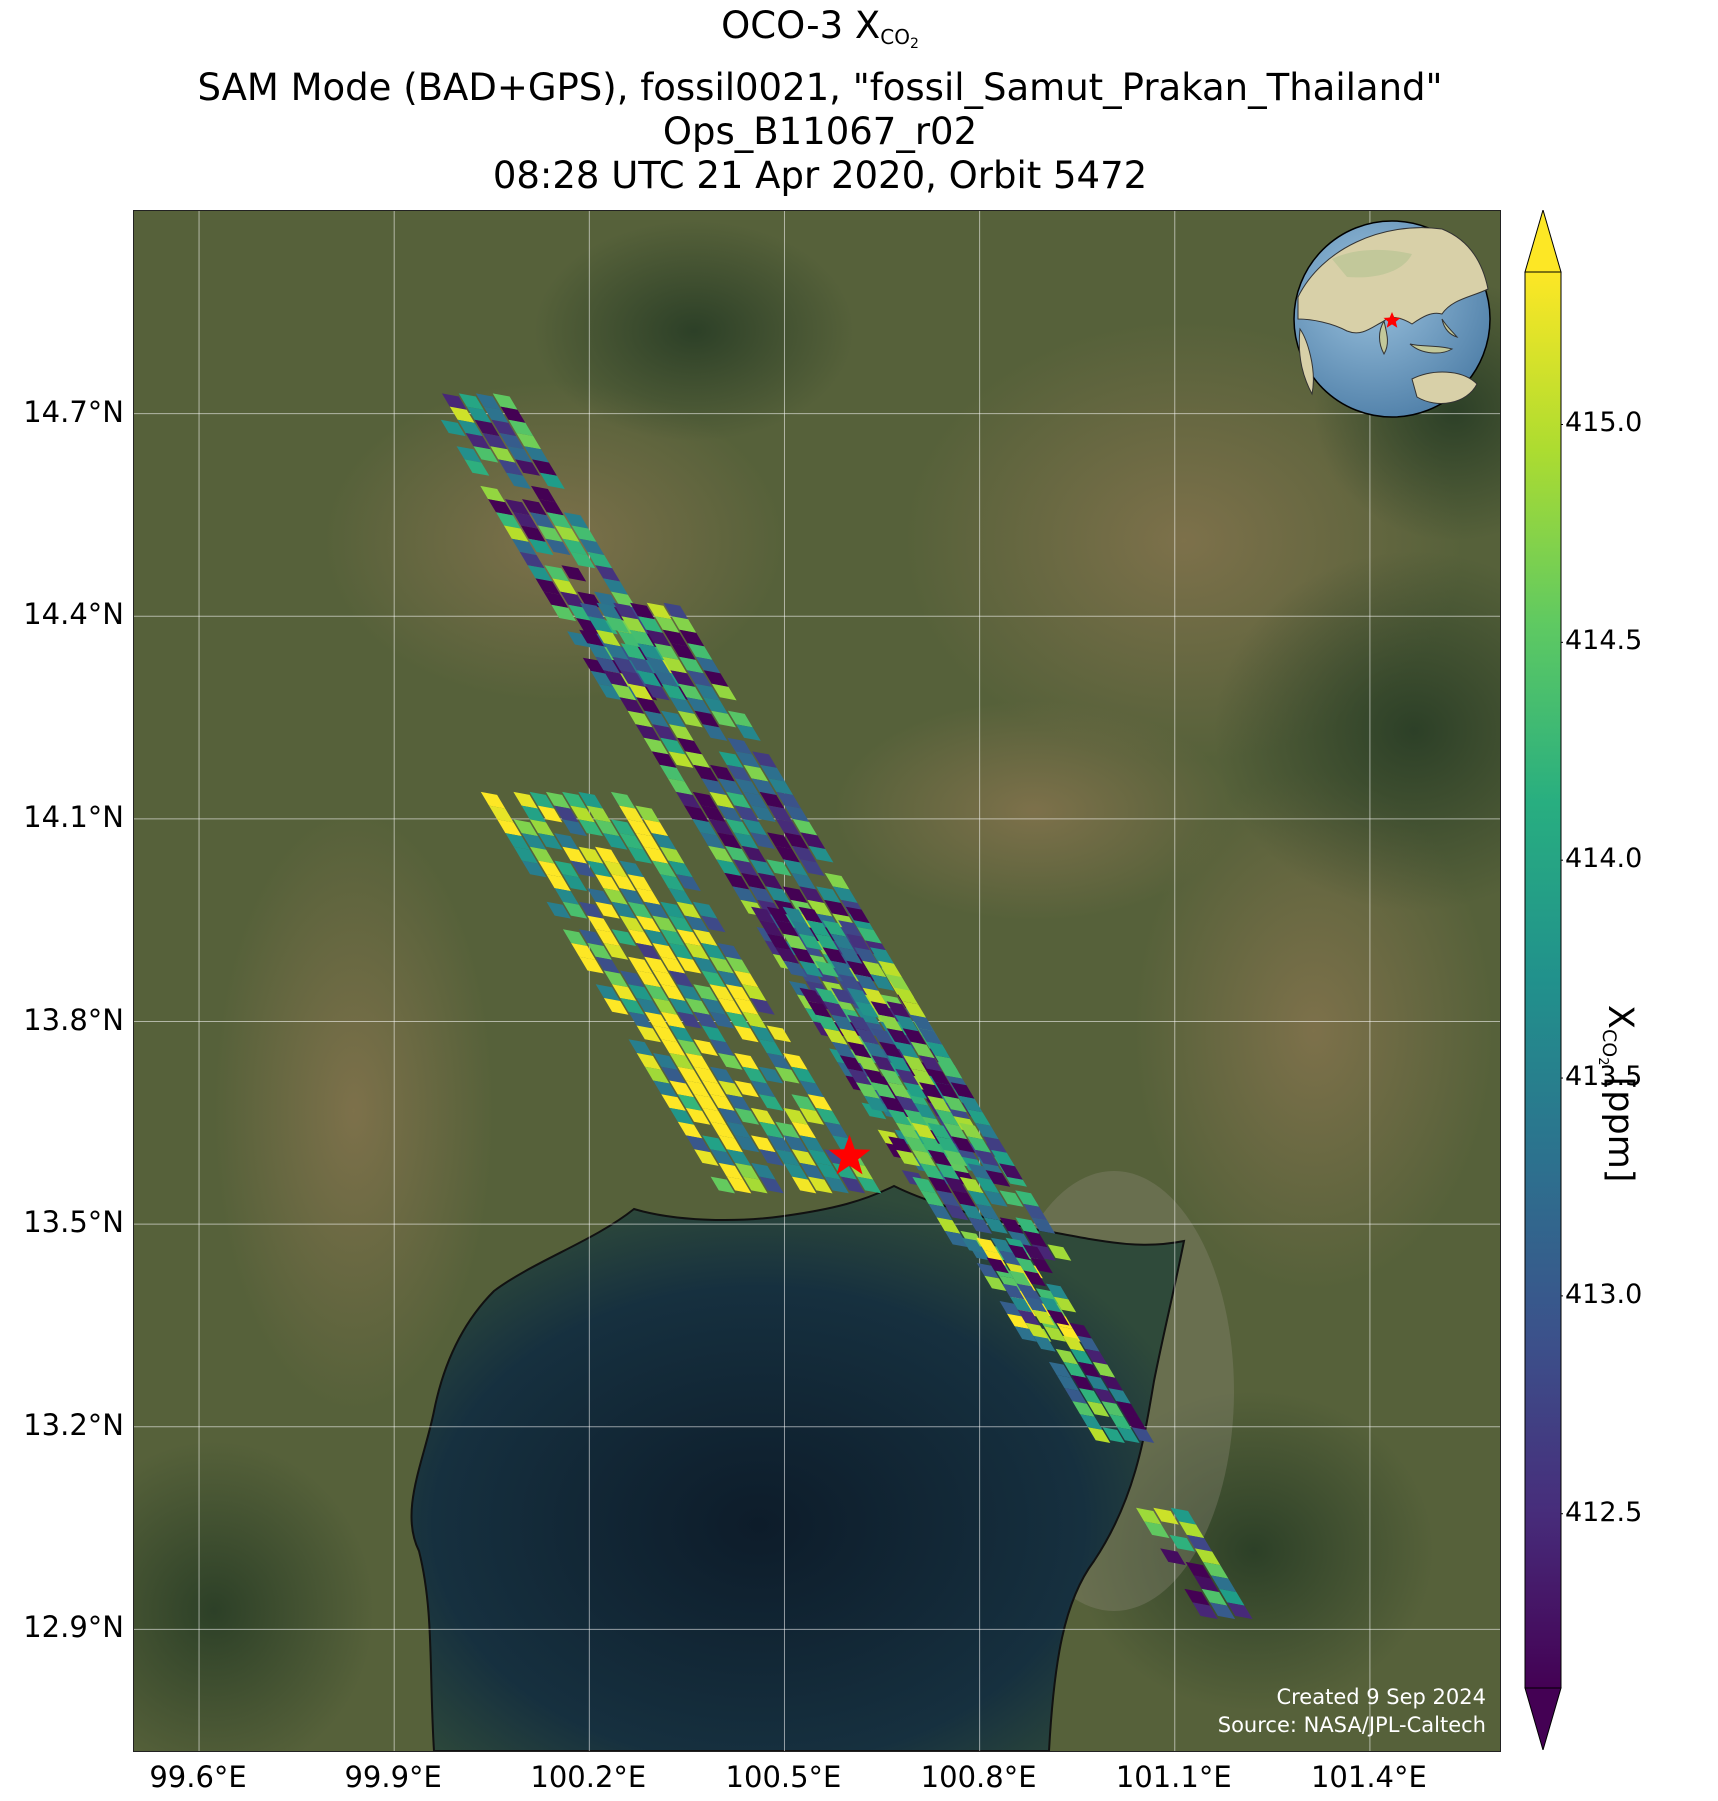  What do you see at coordinates (820, 175) in the screenshot?
I see `title-line-4: 08:28 UTC 21 Apr 2020, Orbit 5472` at bounding box center [820, 175].